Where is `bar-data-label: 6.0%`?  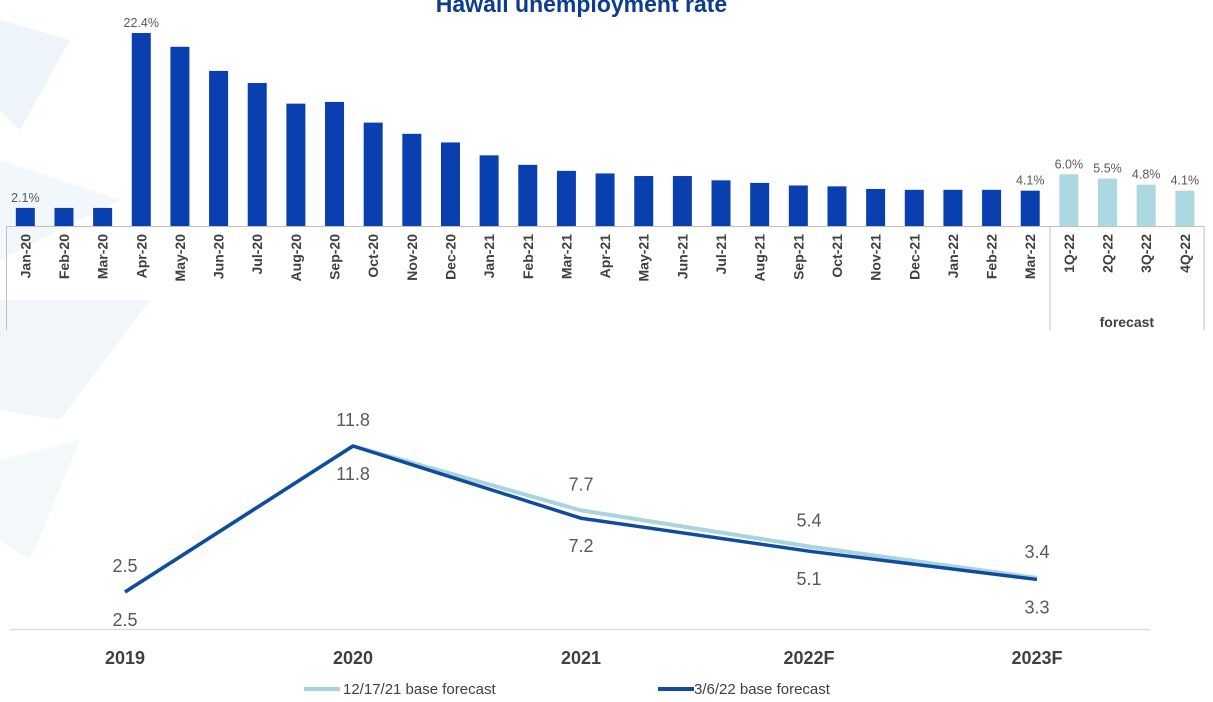 bar-data-label: 6.0% is located at coordinates (1069, 164).